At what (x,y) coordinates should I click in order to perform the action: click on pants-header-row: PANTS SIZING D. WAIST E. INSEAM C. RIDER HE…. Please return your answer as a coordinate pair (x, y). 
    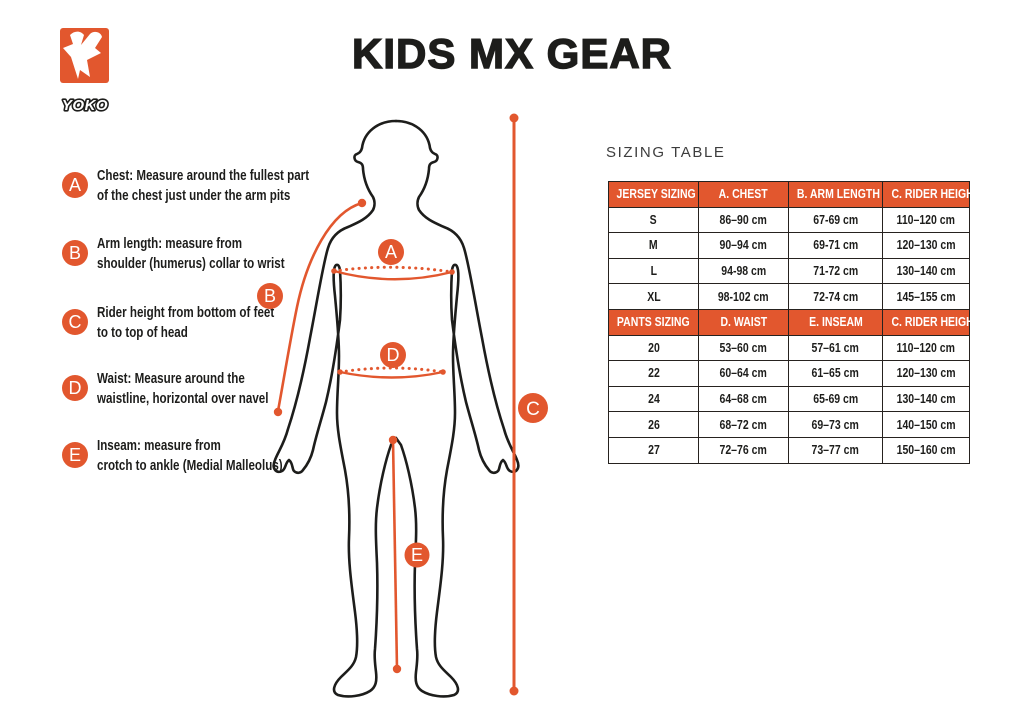
    Looking at the image, I should click on (794, 322).